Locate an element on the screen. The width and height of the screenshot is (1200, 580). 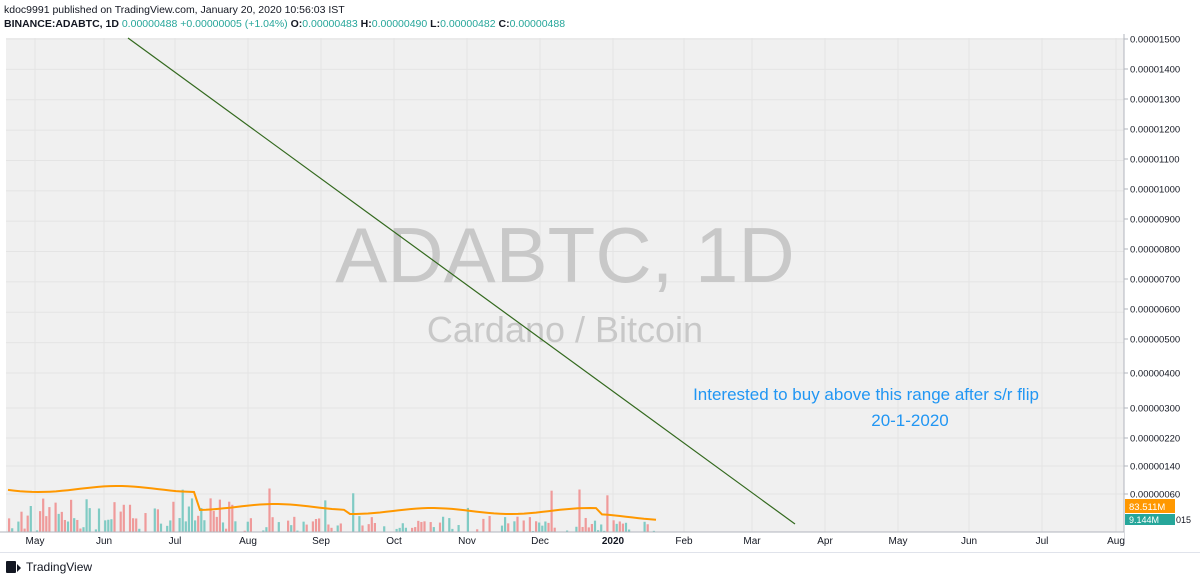
watermark-symbol: ADABTC, 1D is located at coordinates (564, 255).